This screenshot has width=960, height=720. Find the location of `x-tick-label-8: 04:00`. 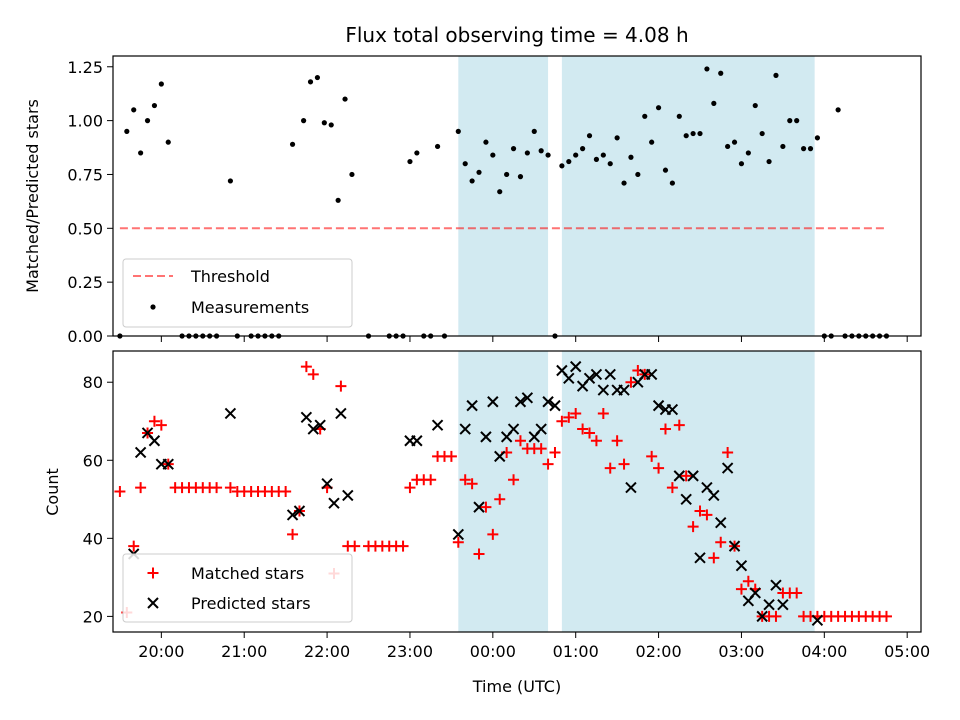

x-tick-label-8: 04:00 is located at coordinates (824, 651).